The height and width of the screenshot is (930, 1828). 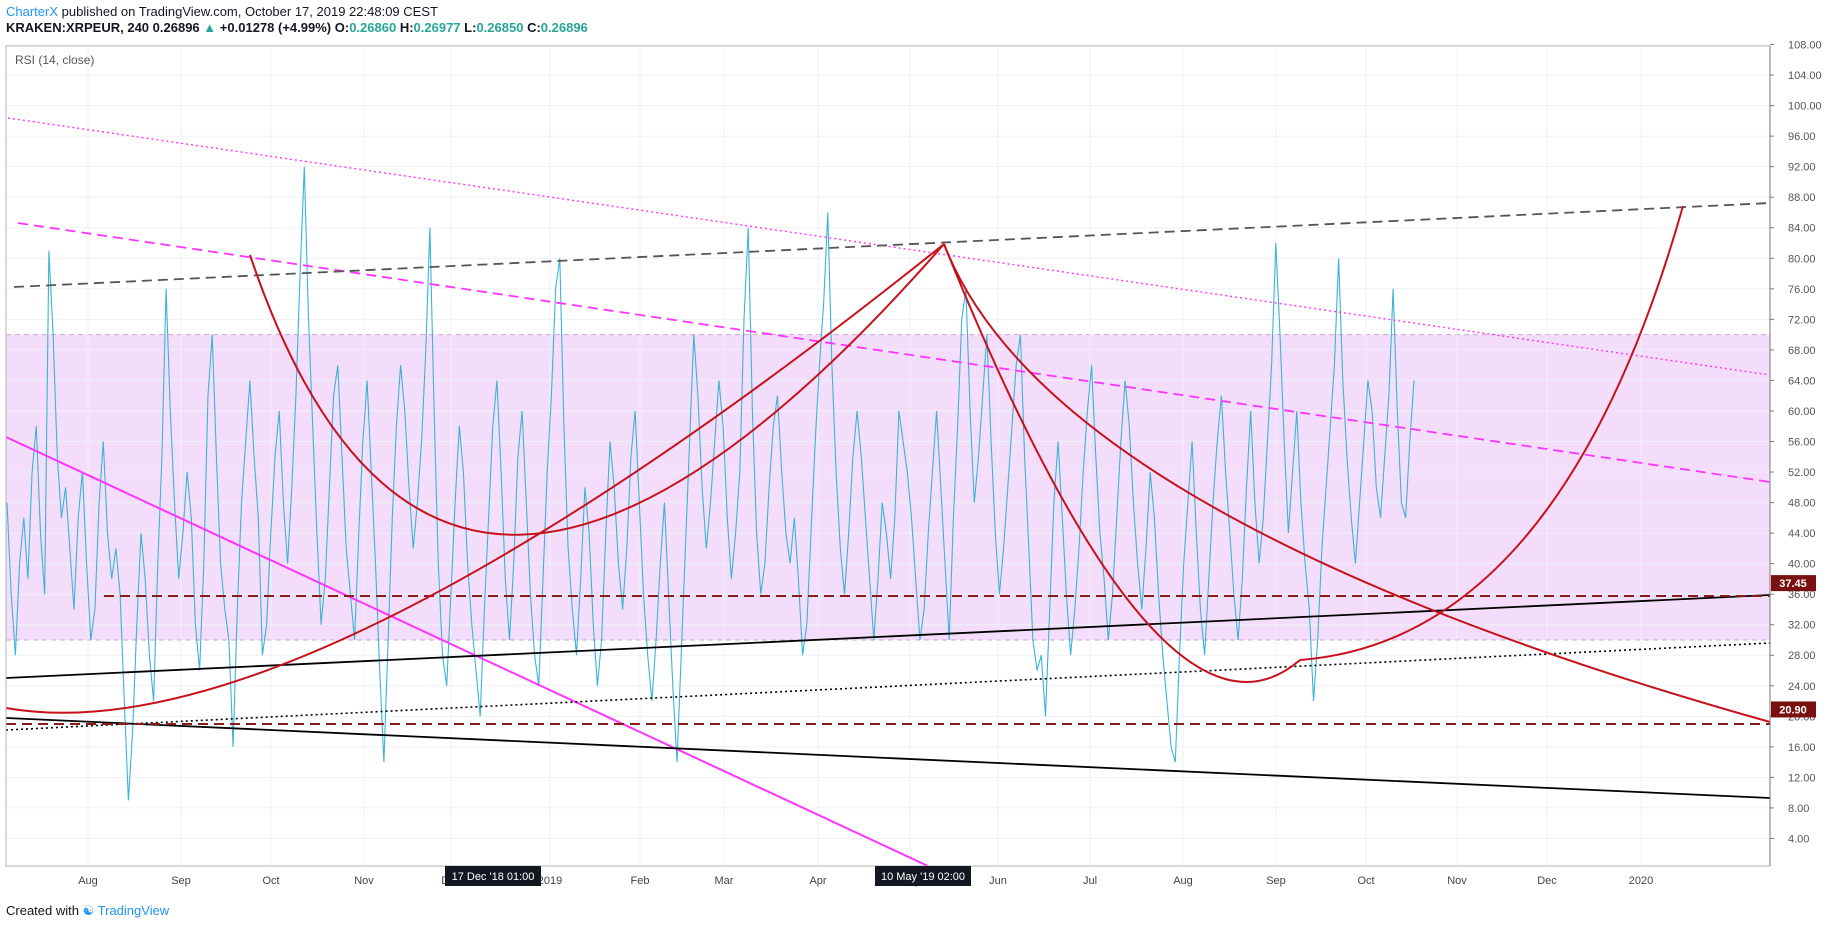 What do you see at coordinates (1802, 687) in the screenshot?
I see `y-tick-label: 24.00` at bounding box center [1802, 687].